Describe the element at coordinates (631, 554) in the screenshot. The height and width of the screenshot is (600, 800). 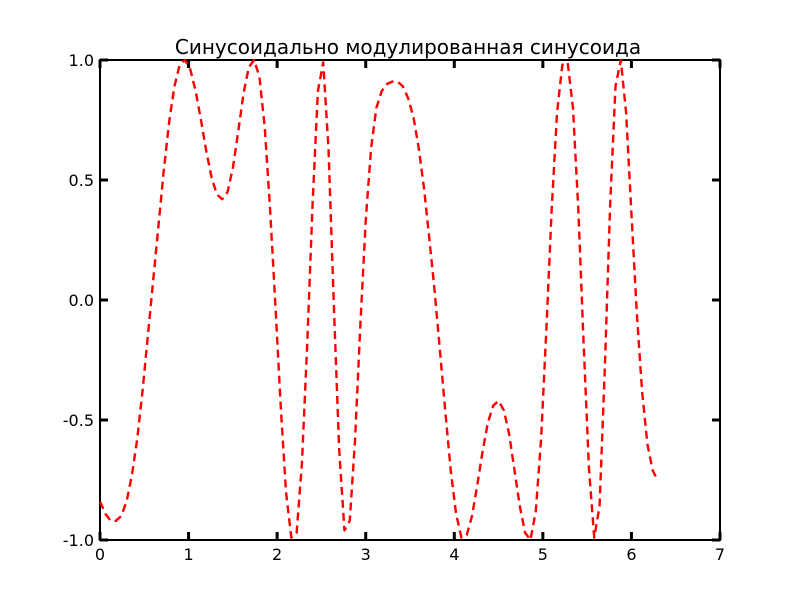
I see `x-axis-tick-label: 6` at that location.